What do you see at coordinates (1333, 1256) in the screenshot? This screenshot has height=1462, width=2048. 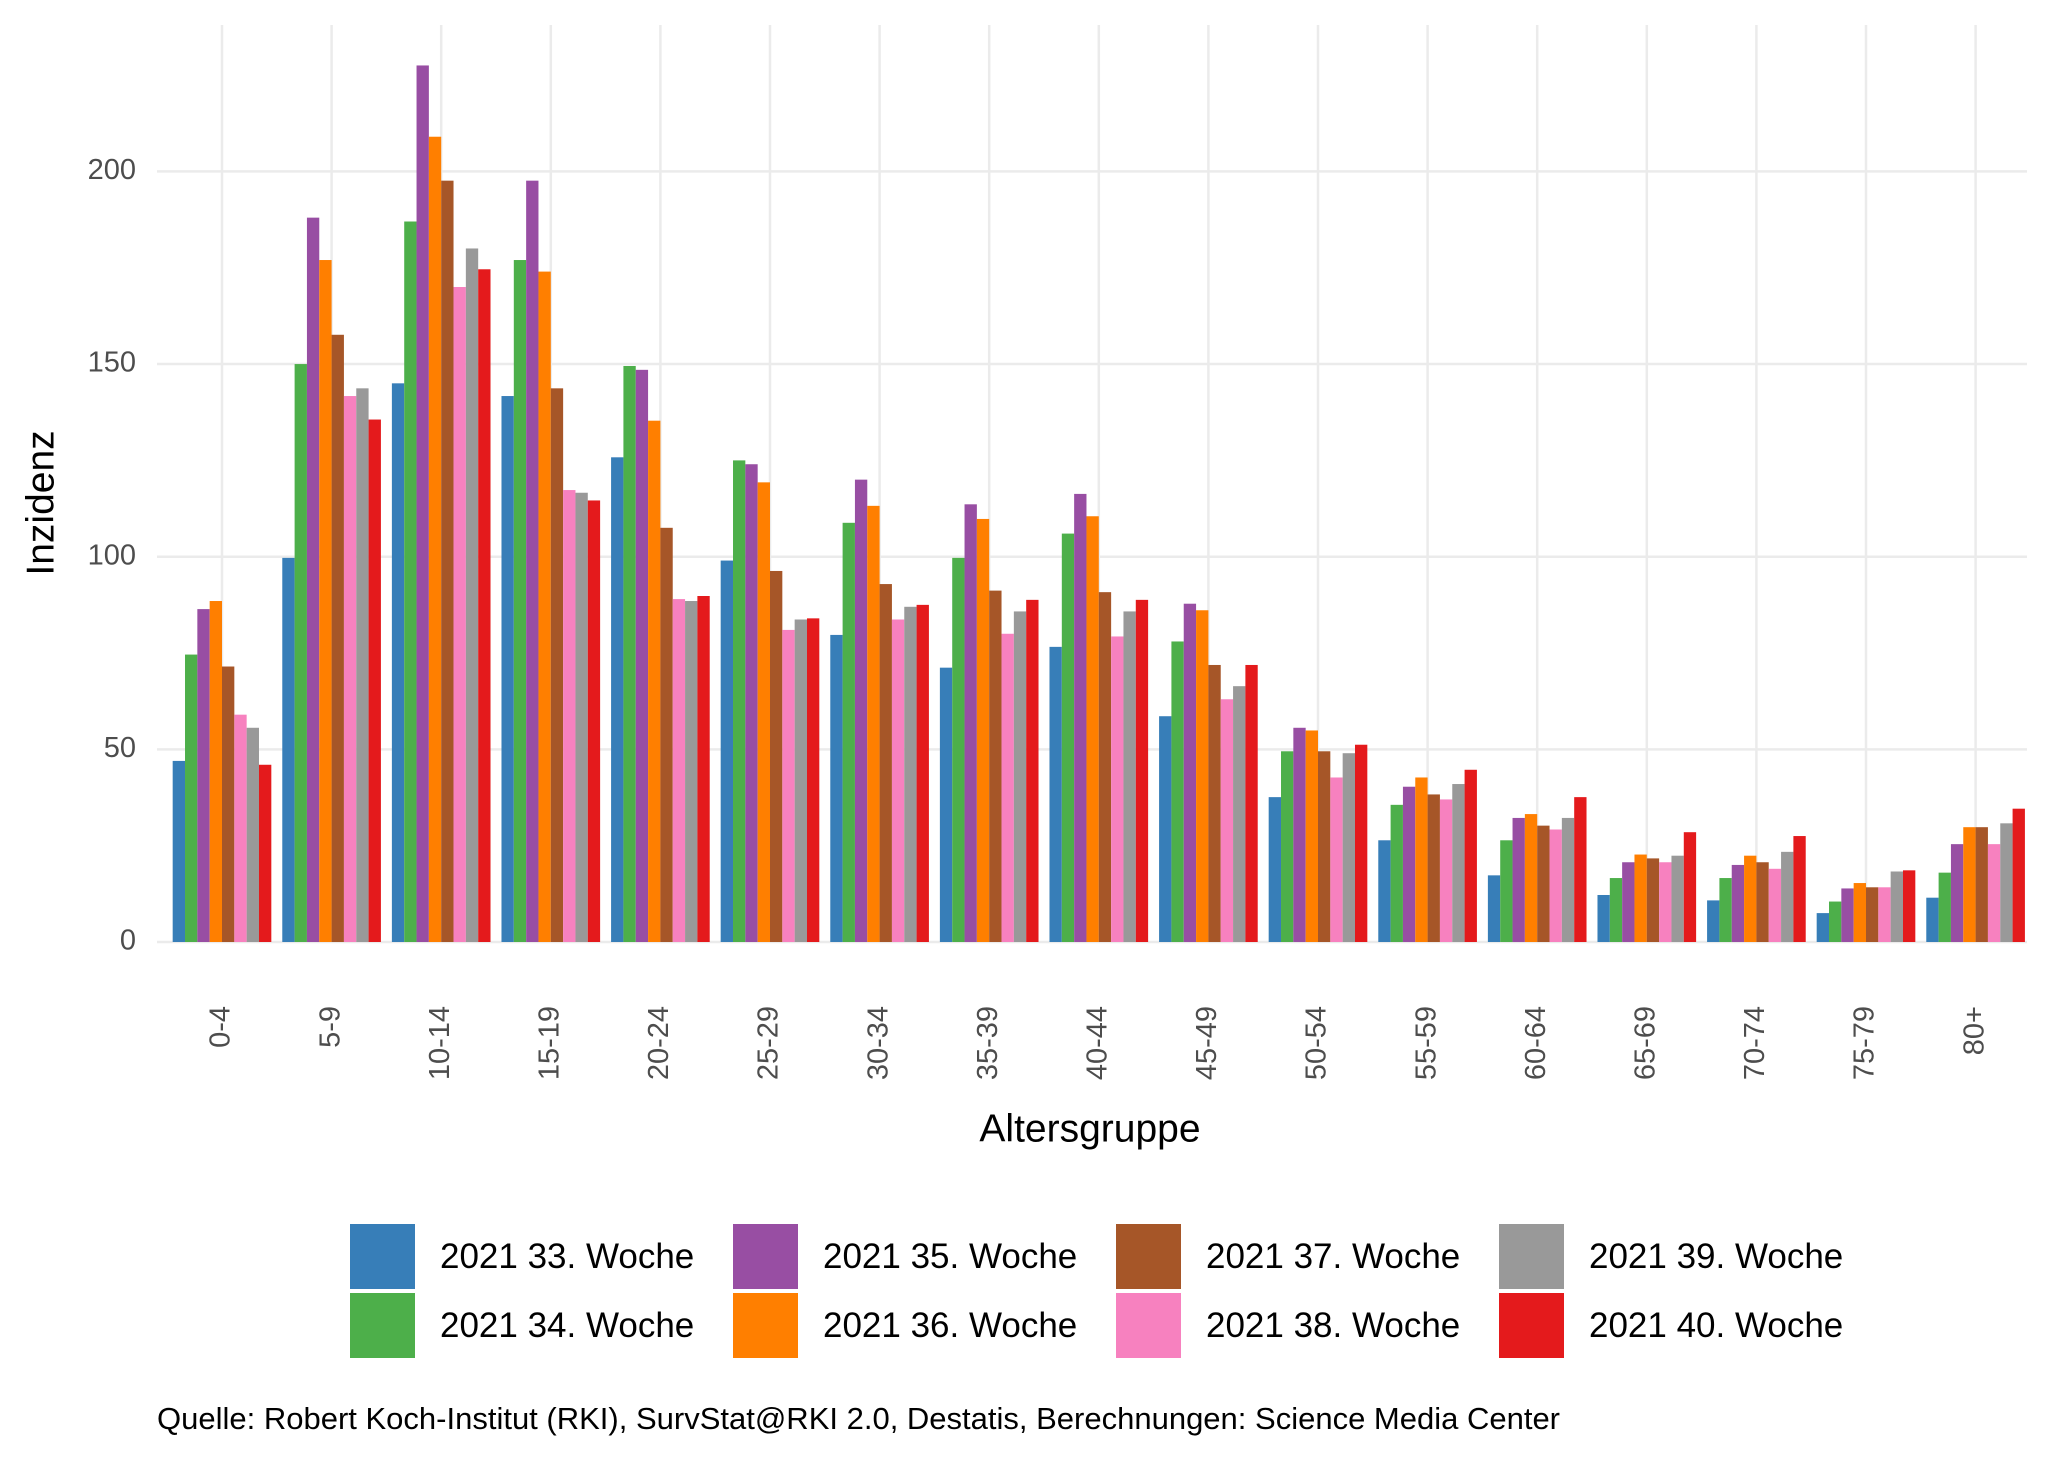 I see `legend-label: 2021 37. Woche` at bounding box center [1333, 1256].